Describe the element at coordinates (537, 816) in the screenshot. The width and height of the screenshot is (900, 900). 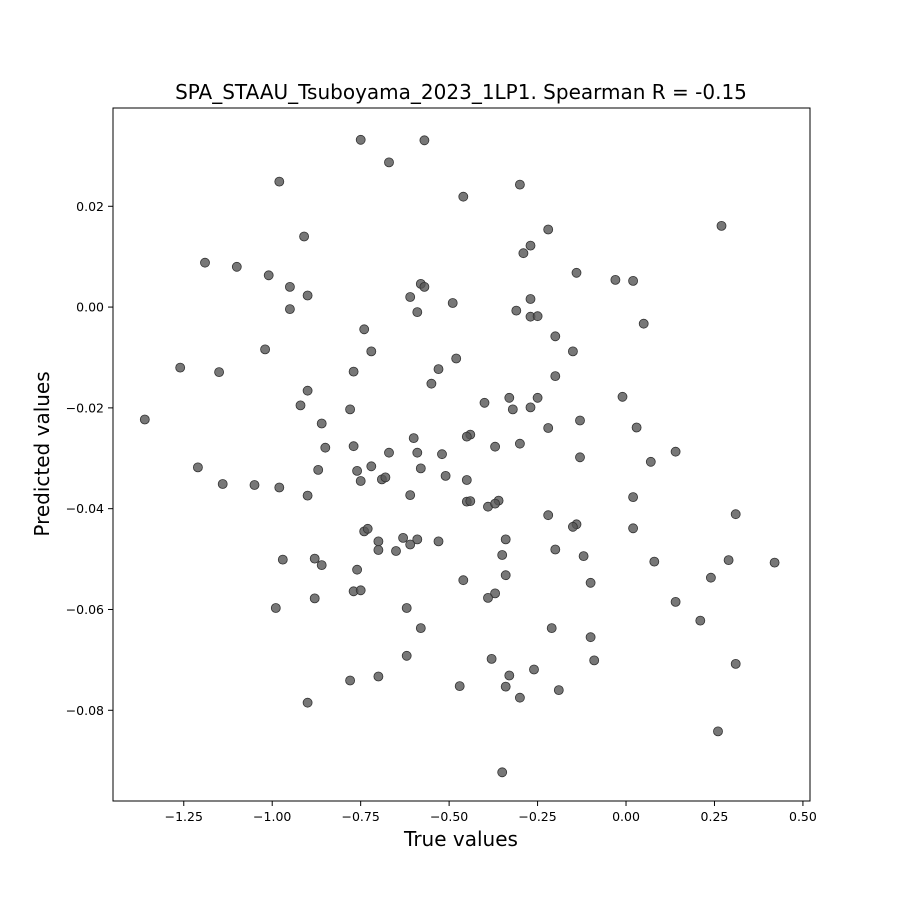
I see `x-tick-label: −0.25` at that location.